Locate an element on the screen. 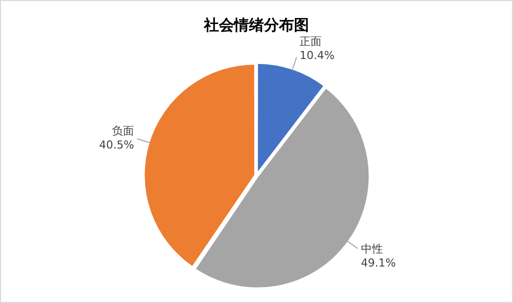 This screenshot has height=303, width=513. chart-title: 社会情绪分布图 is located at coordinates (256, 25).